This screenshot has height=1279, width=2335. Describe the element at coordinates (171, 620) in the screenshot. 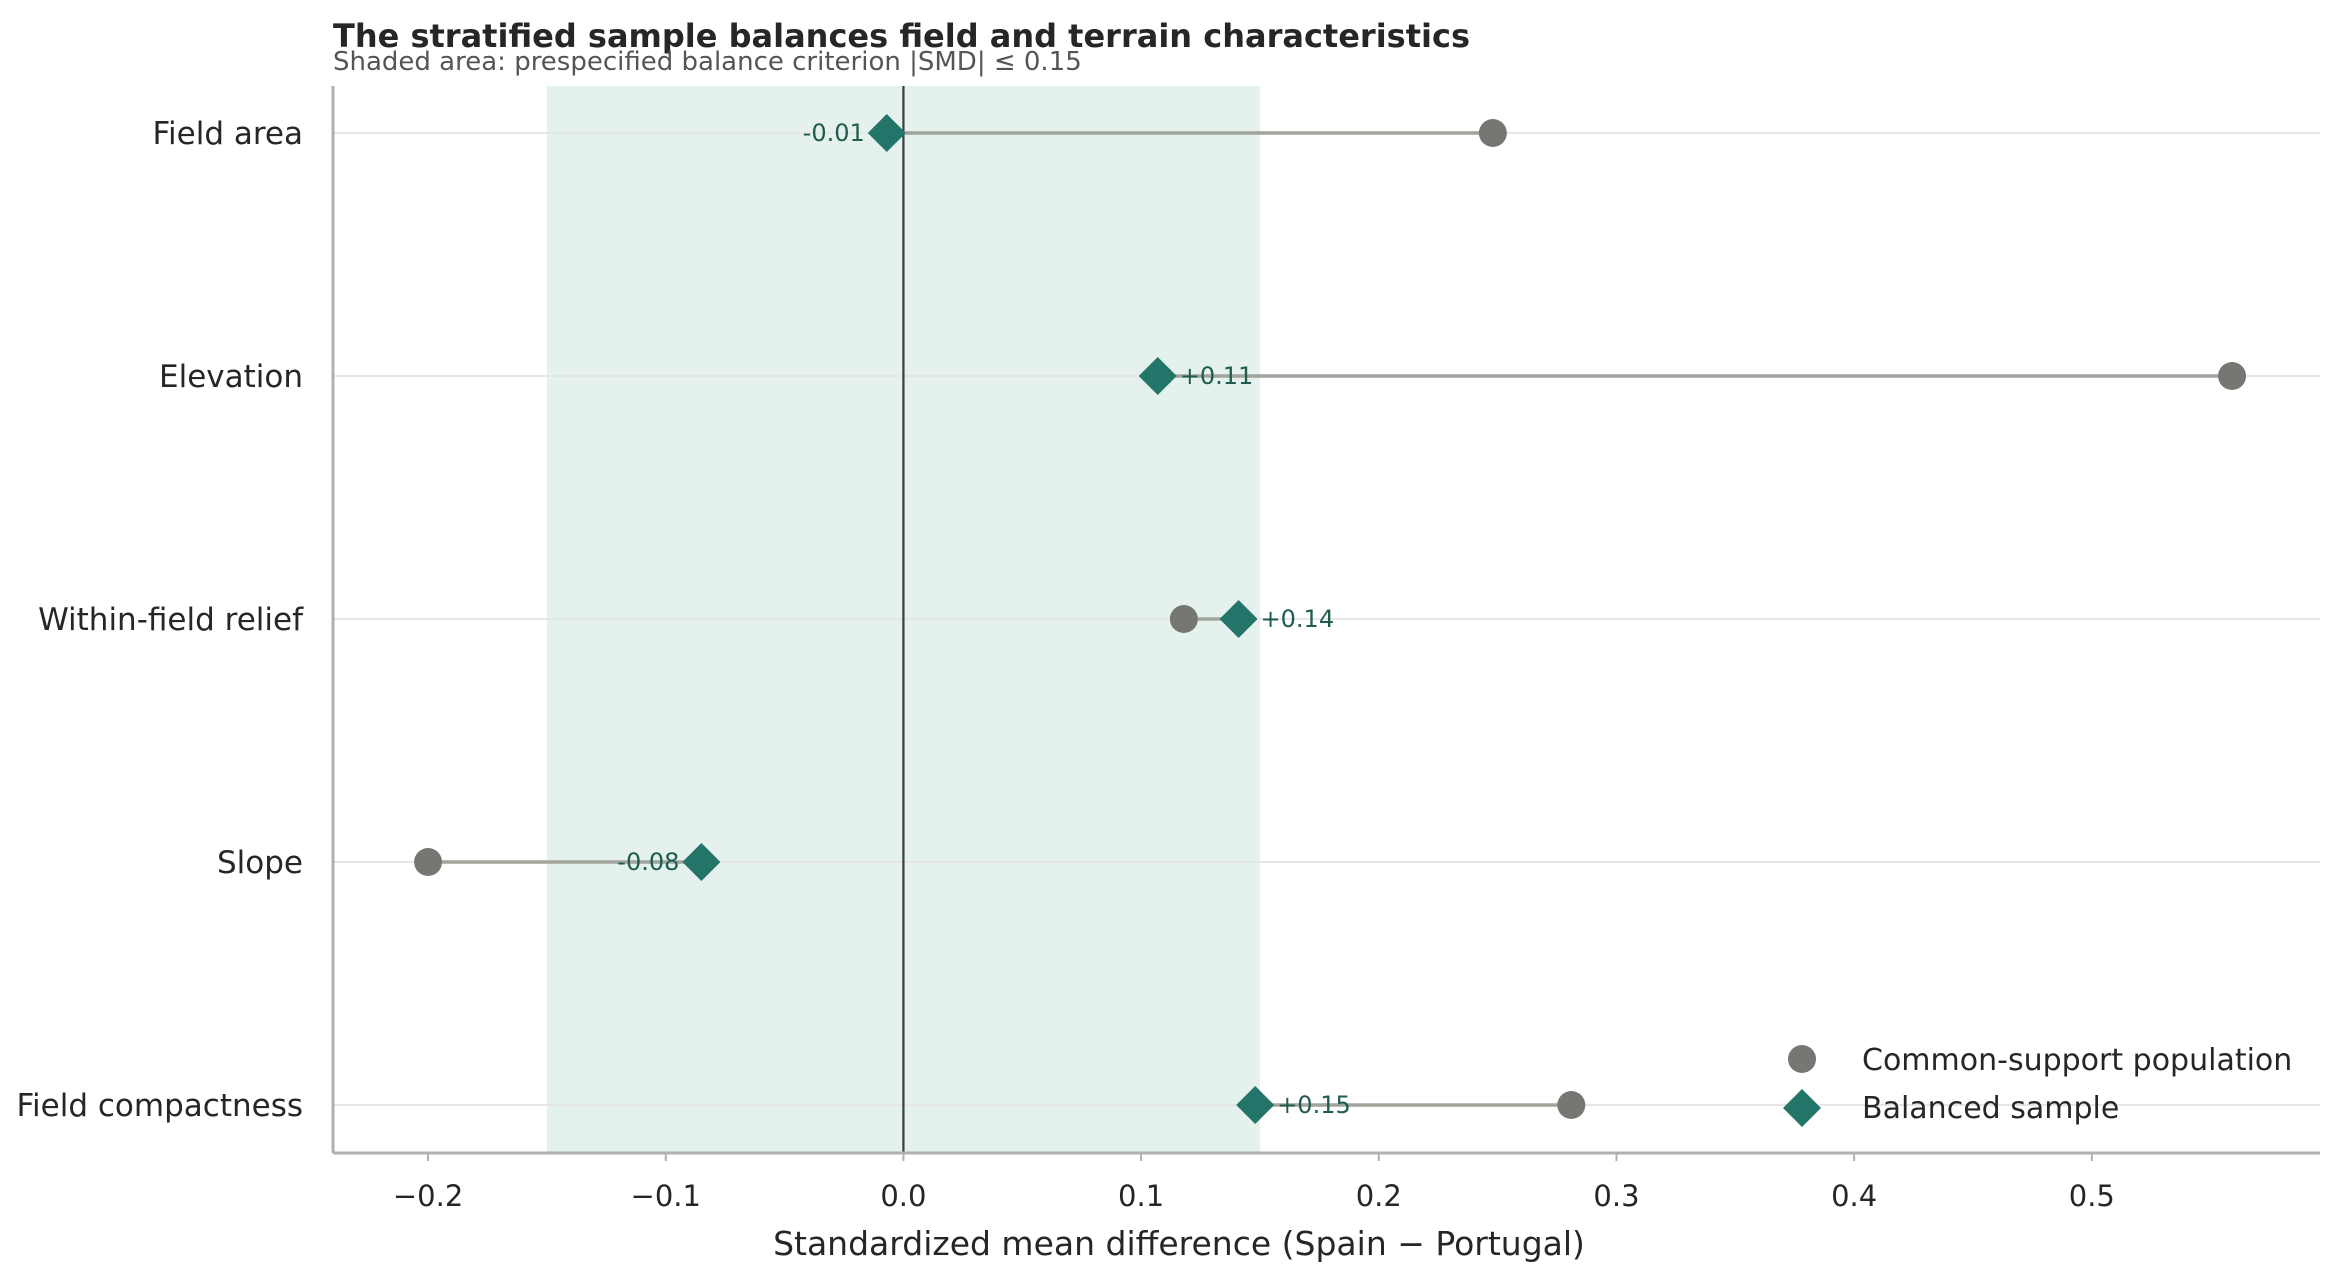

I see `y-tick-label: Within-field relief` at that location.